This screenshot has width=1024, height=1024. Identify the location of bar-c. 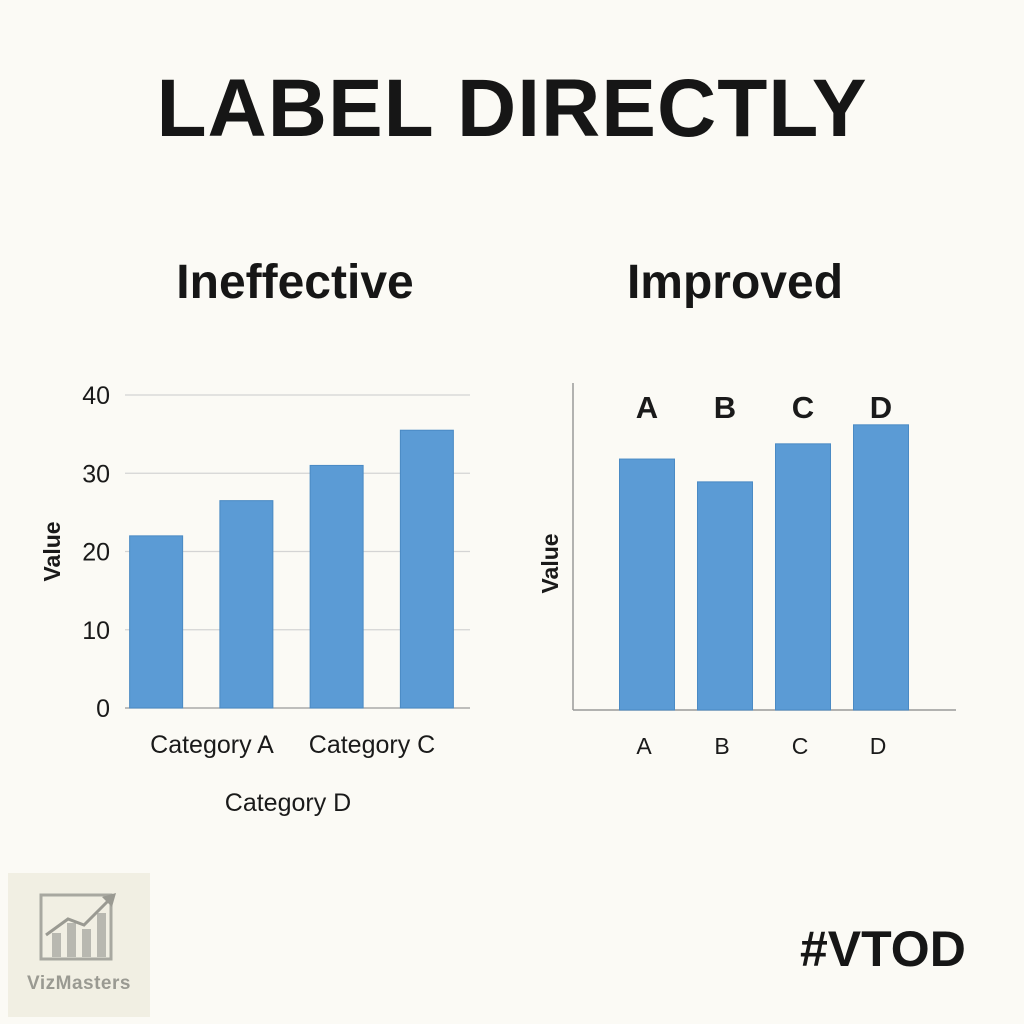
(803, 577).